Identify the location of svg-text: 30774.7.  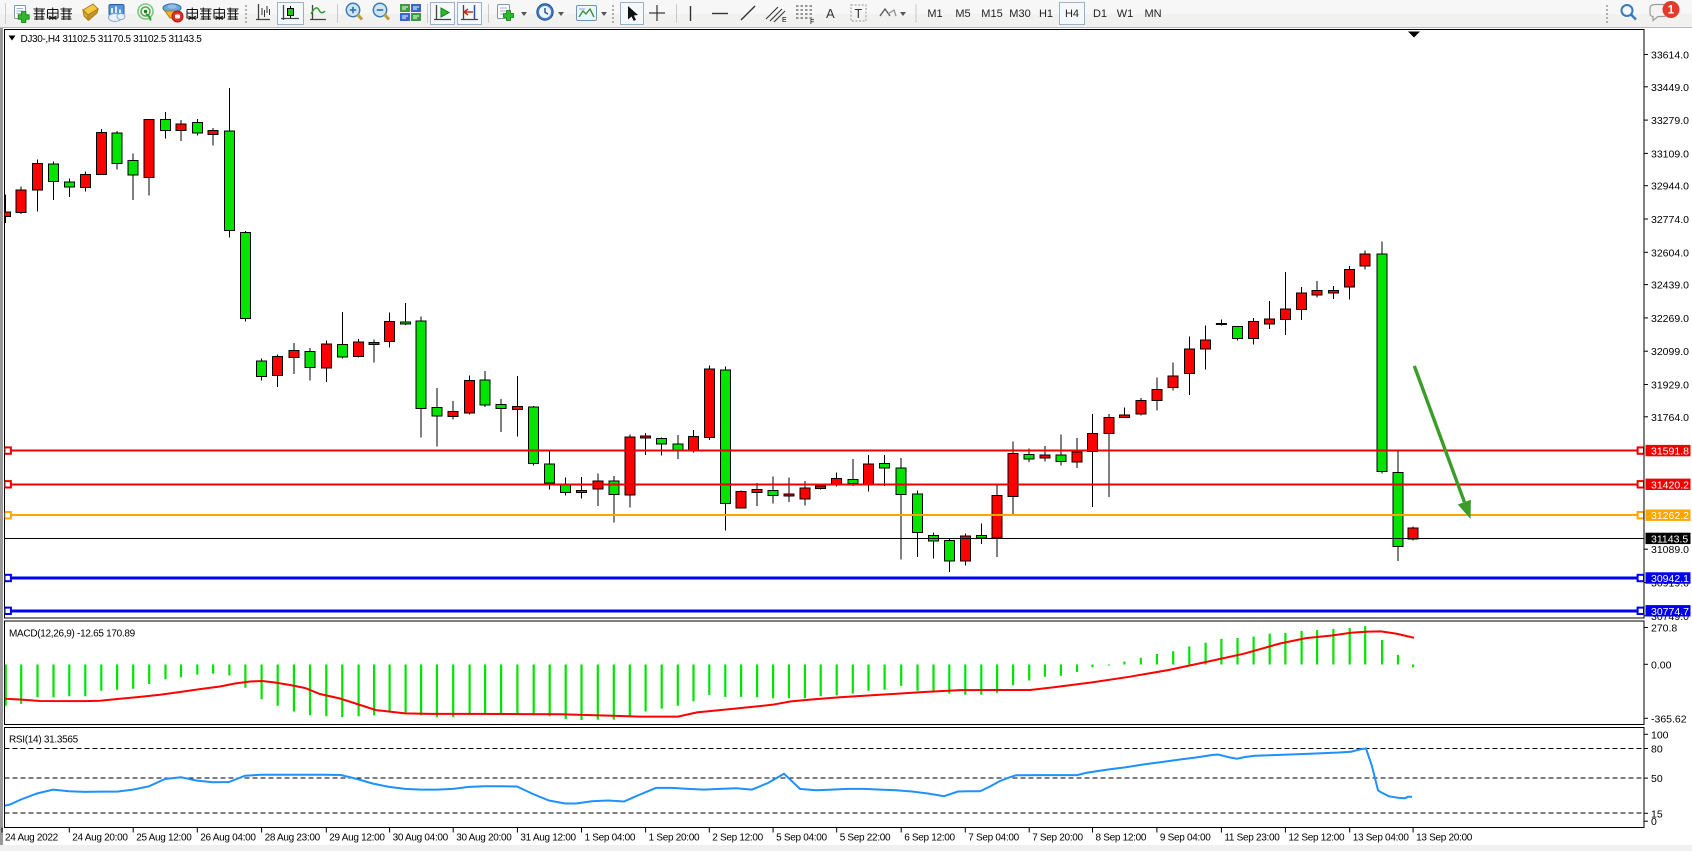
(1670, 612).